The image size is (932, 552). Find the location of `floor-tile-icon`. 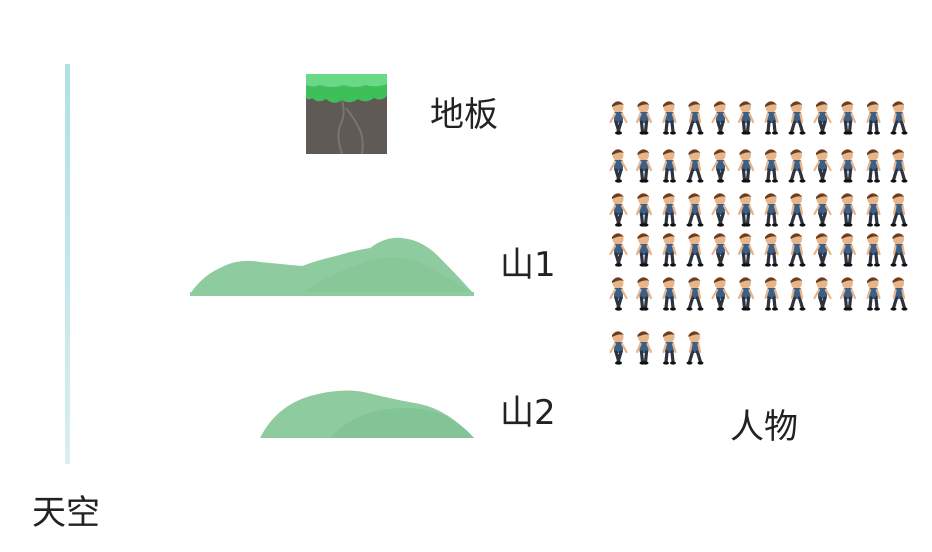

floor-tile-icon is located at coordinates (346, 114).